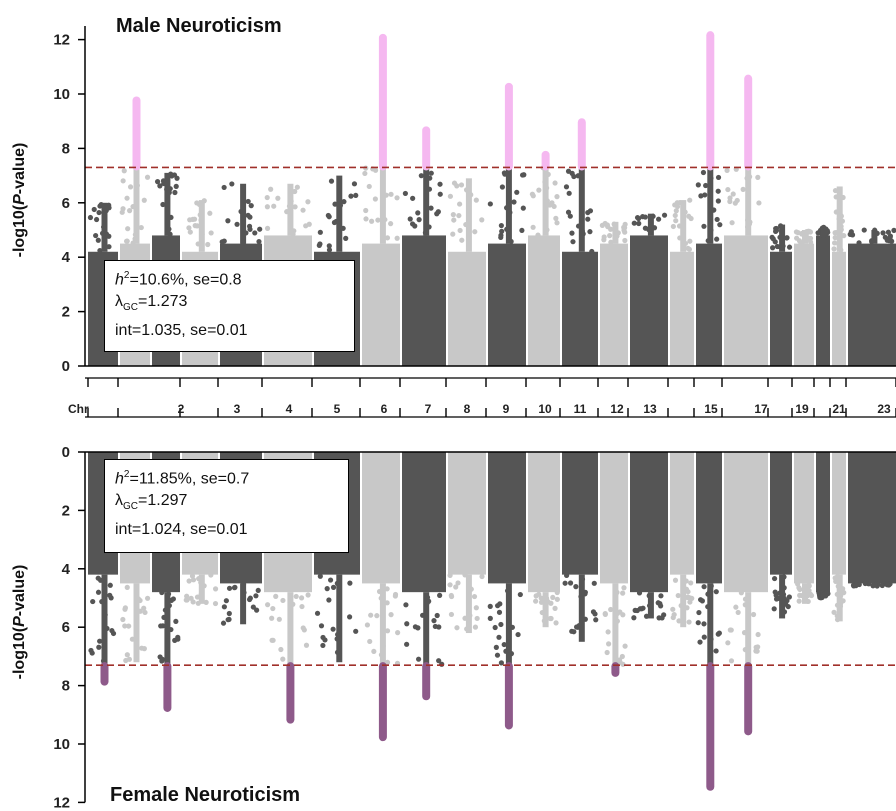 This screenshot has height=811, width=896. I want to click on chromosome-label: 4, so click(289, 409).